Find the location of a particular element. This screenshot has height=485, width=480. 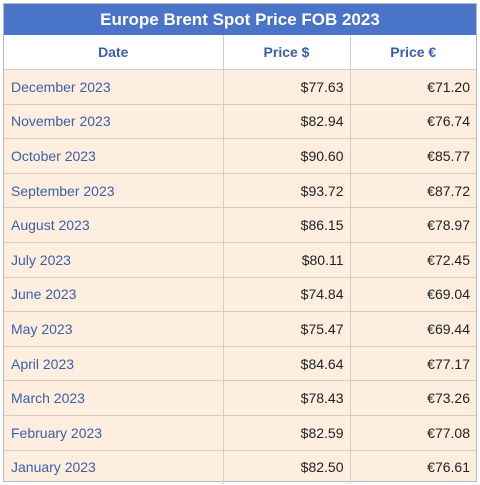

cell-price-eur: €72.45 is located at coordinates (413, 260).